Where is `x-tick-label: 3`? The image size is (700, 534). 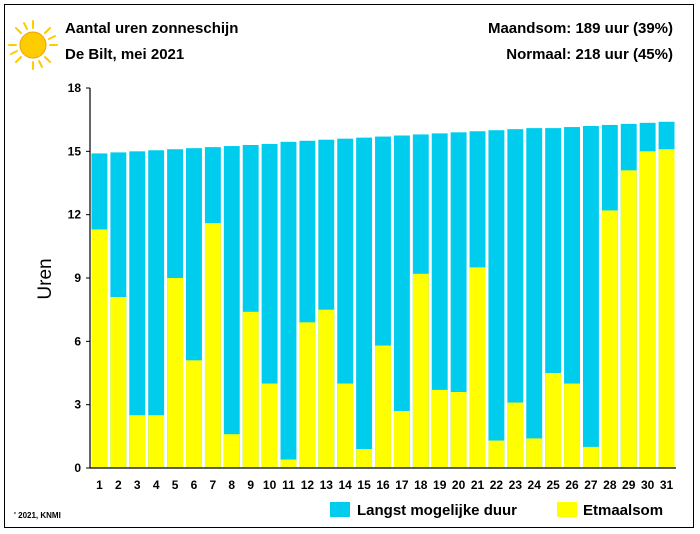 x-tick-label: 3 is located at coordinates (137, 485).